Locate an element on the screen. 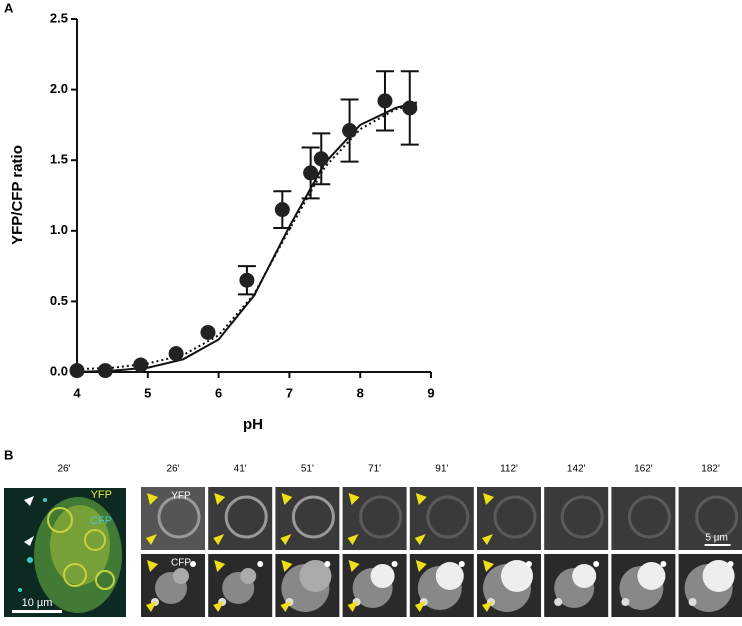 Image resolution: width=742 pixels, height=626 pixels. x-tick-label: 6 is located at coordinates (218, 392).